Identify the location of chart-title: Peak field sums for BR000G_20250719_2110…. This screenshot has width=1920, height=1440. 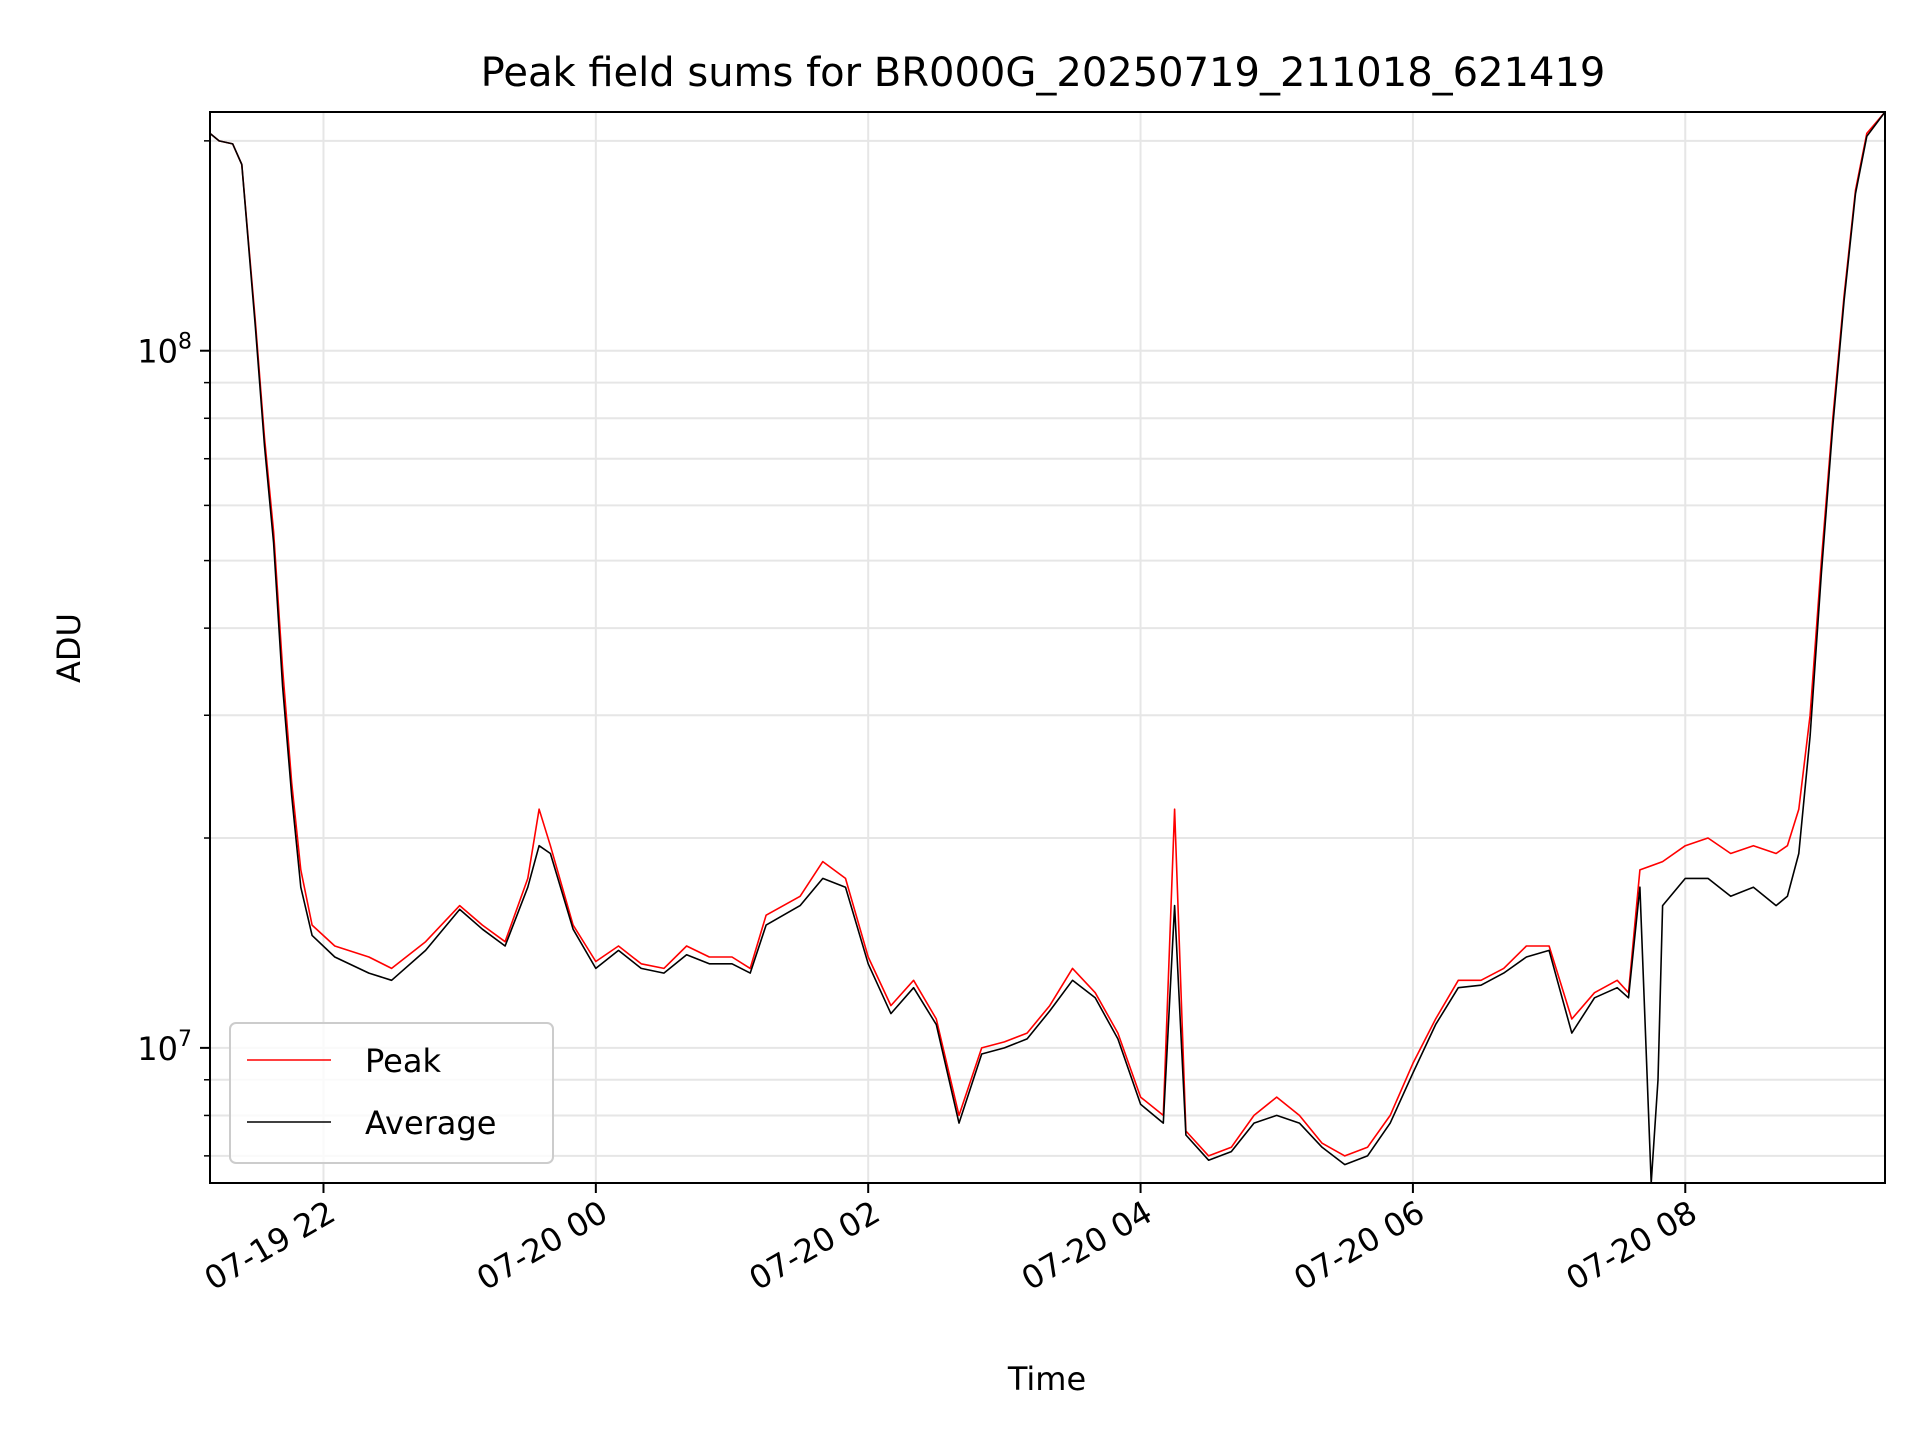
(1043, 73).